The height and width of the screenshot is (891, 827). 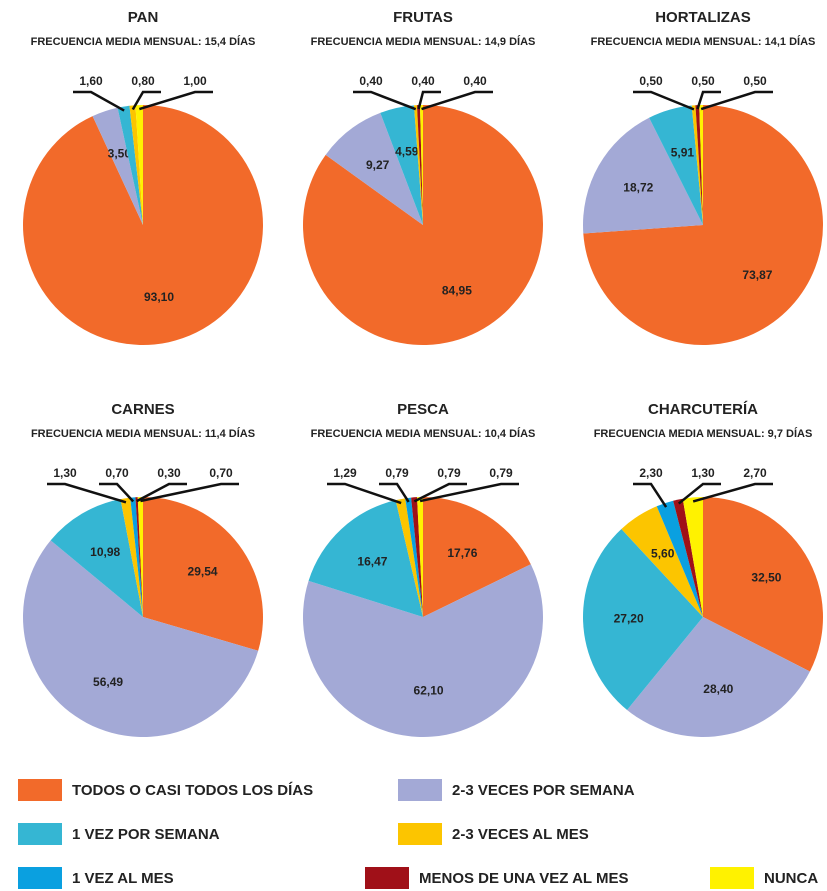 I want to click on value-label: 32,50, so click(x=766, y=577).